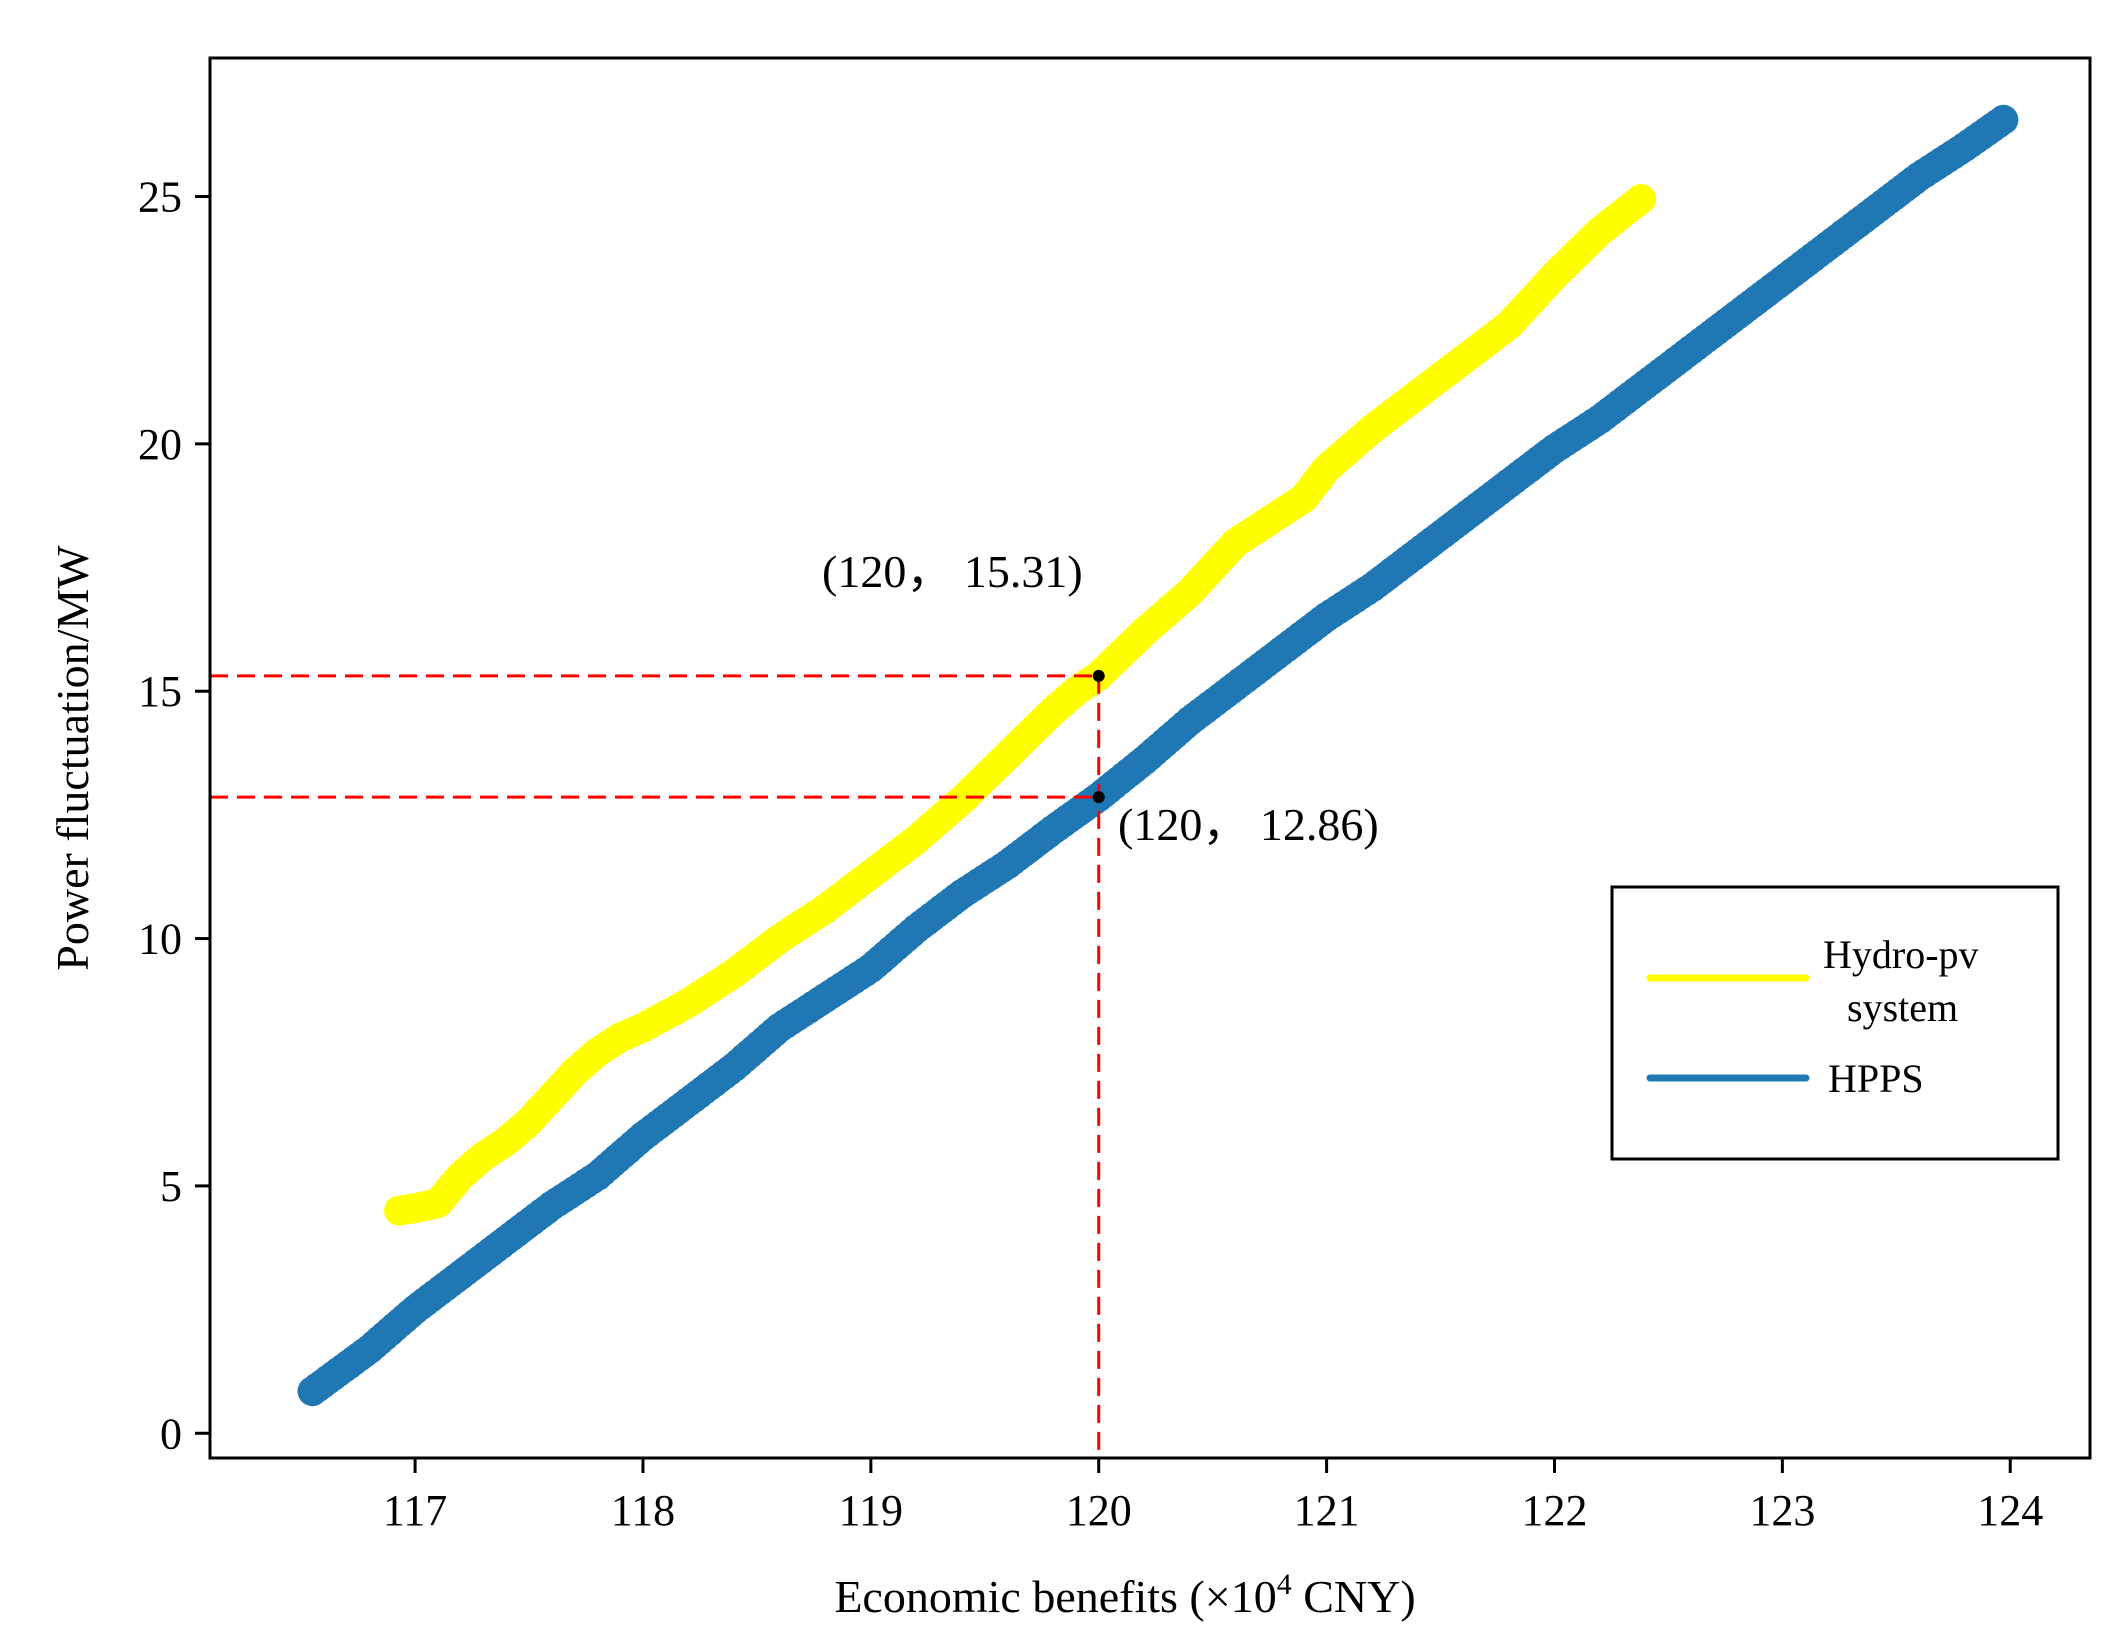  I want to click on annotation-label-hydro-pv: (120， 15.31), so click(952, 571).